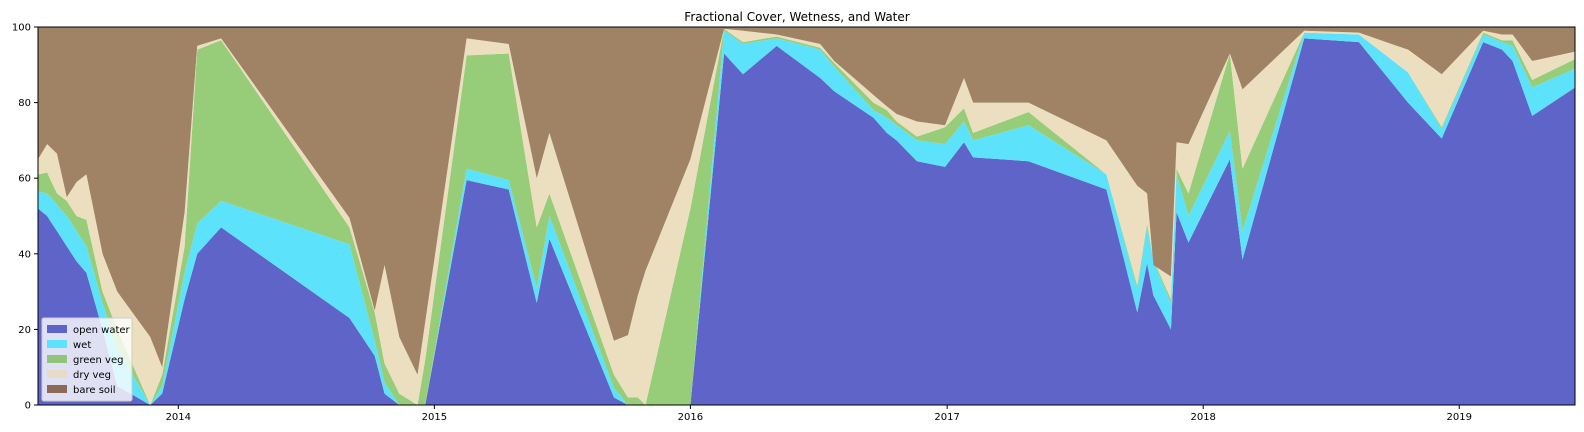 The image size is (1584, 432). Describe the element at coordinates (24, 330) in the screenshot. I see `y-tick-label: 20` at that location.